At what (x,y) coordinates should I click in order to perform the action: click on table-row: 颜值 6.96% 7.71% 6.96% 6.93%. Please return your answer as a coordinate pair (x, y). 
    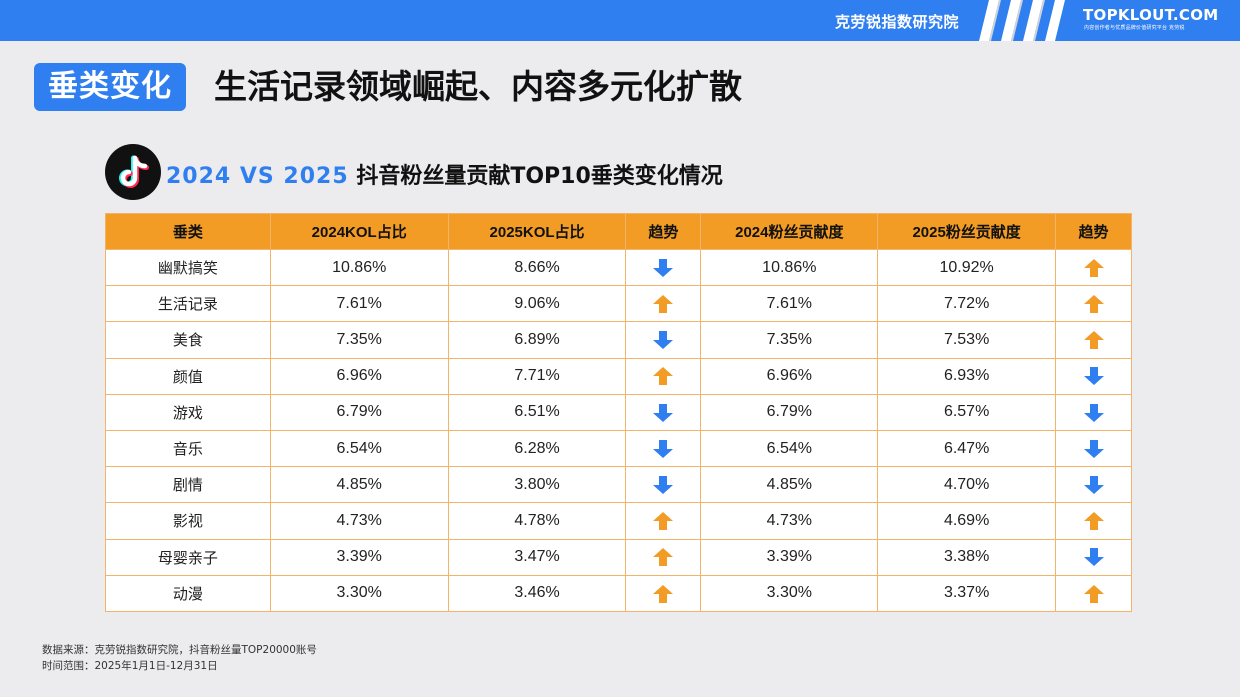
    Looking at the image, I should click on (618, 376).